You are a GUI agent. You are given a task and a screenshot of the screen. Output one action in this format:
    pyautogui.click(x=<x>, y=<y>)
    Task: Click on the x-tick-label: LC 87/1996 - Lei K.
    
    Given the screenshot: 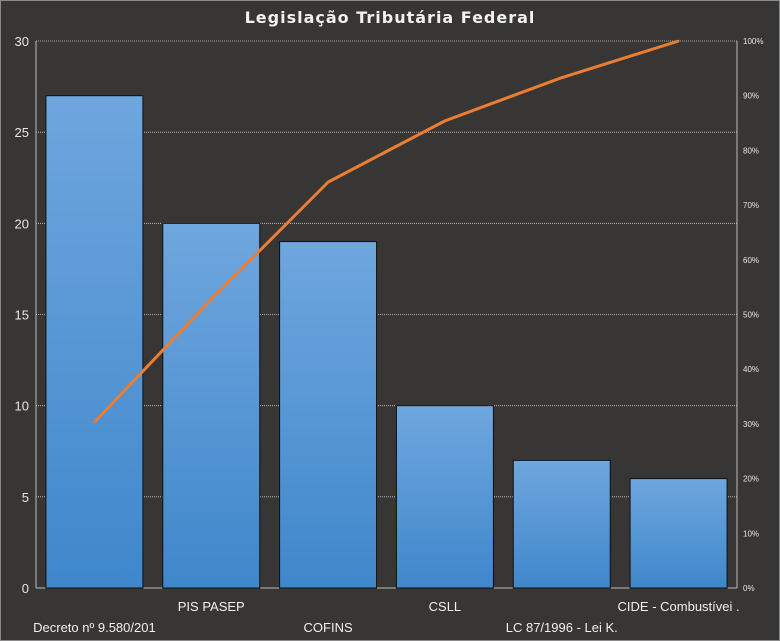 What is the action you would take?
    pyautogui.click(x=562, y=627)
    